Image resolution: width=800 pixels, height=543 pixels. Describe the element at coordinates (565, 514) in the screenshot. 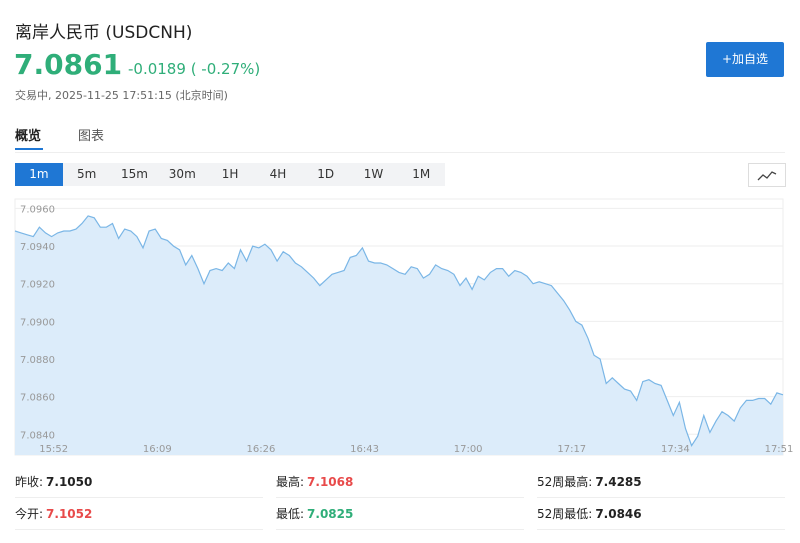

I see `stat-label: 52周最低:` at that location.